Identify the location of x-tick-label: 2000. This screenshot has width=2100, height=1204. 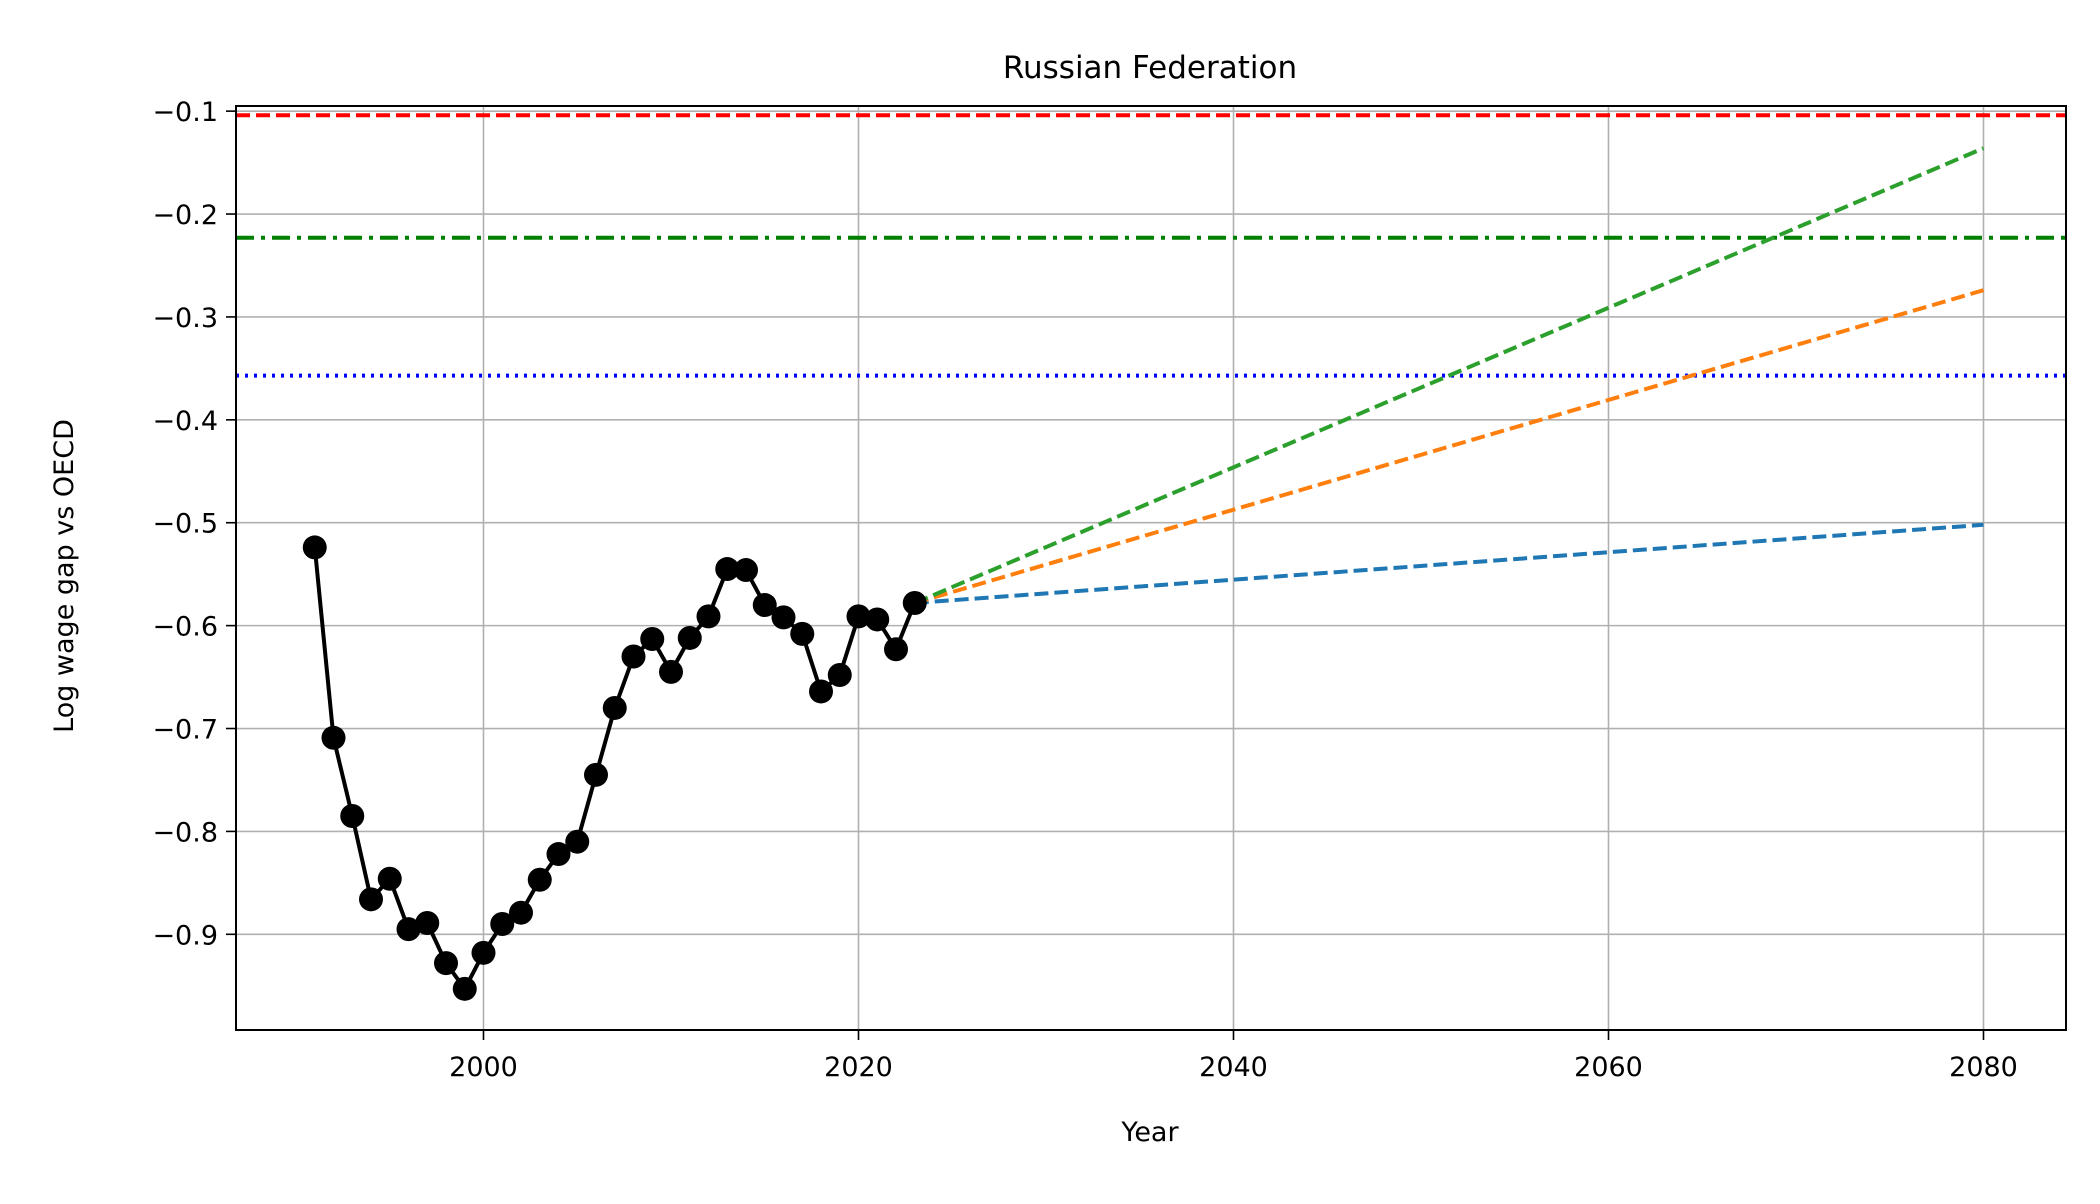
(483, 1067).